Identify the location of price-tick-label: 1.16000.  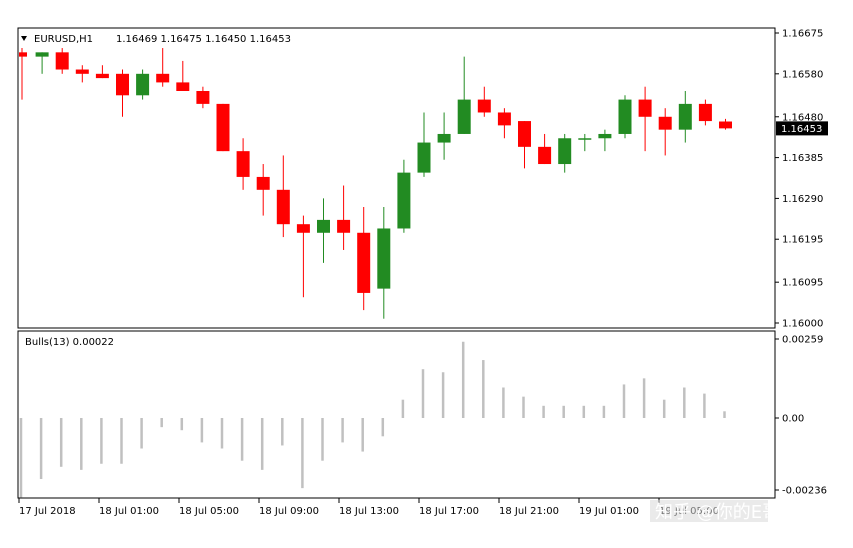
(802, 324).